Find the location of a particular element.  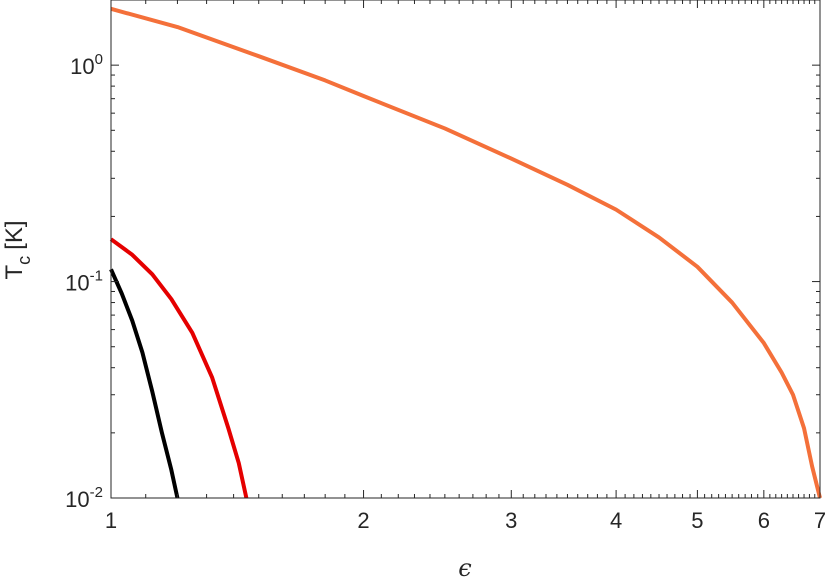

x-tick-label: 5 is located at coordinates (697, 520).